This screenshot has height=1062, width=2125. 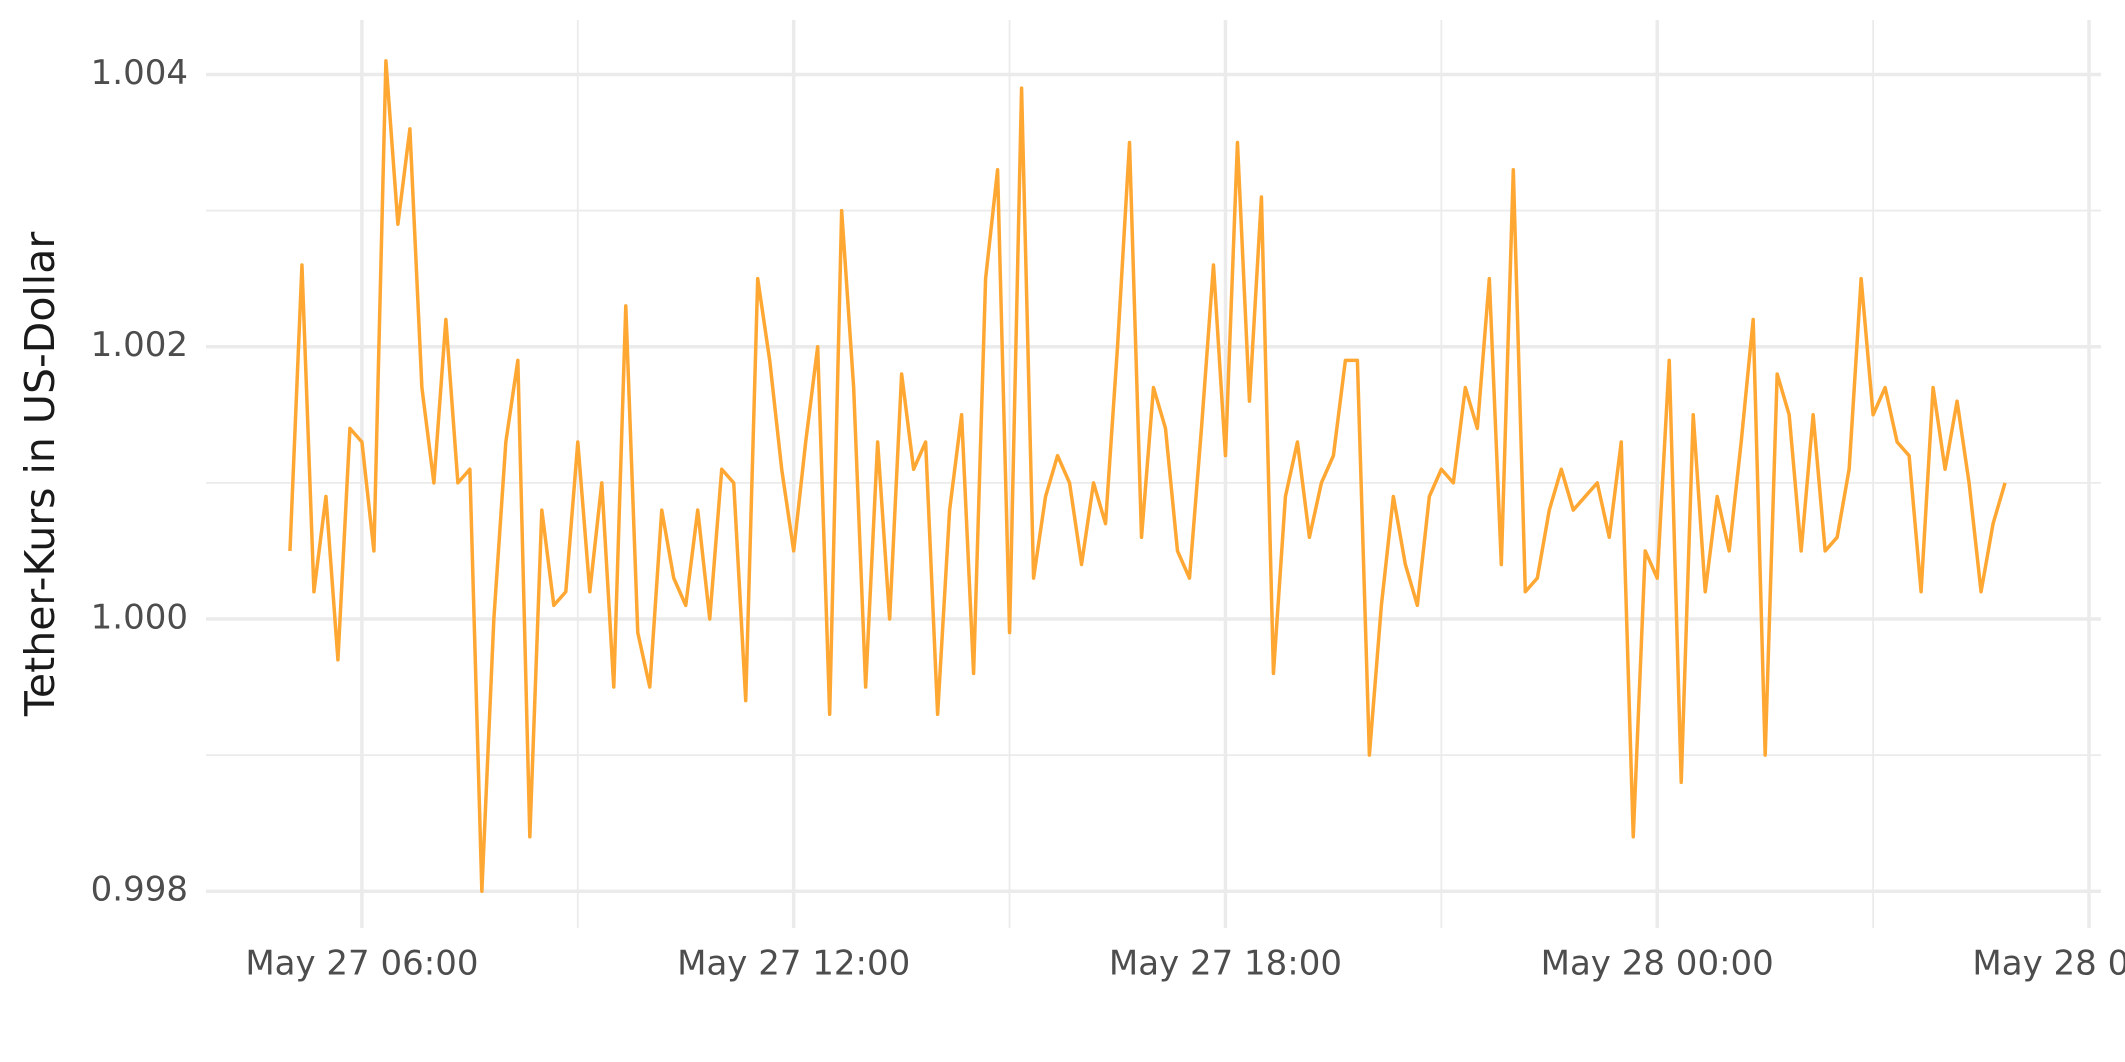 I want to click on y-axis-title: Tether-Kurs in US-Dollar, so click(x=40, y=474).